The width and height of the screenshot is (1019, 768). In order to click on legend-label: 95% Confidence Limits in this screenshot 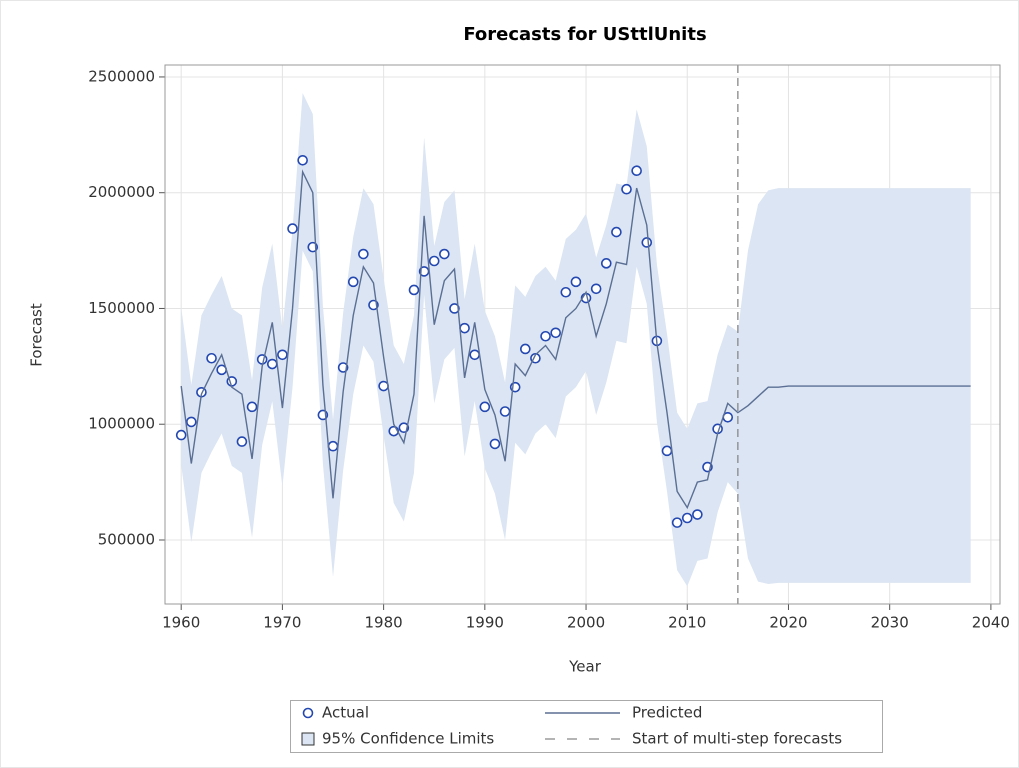, I will do `click(408, 739)`.